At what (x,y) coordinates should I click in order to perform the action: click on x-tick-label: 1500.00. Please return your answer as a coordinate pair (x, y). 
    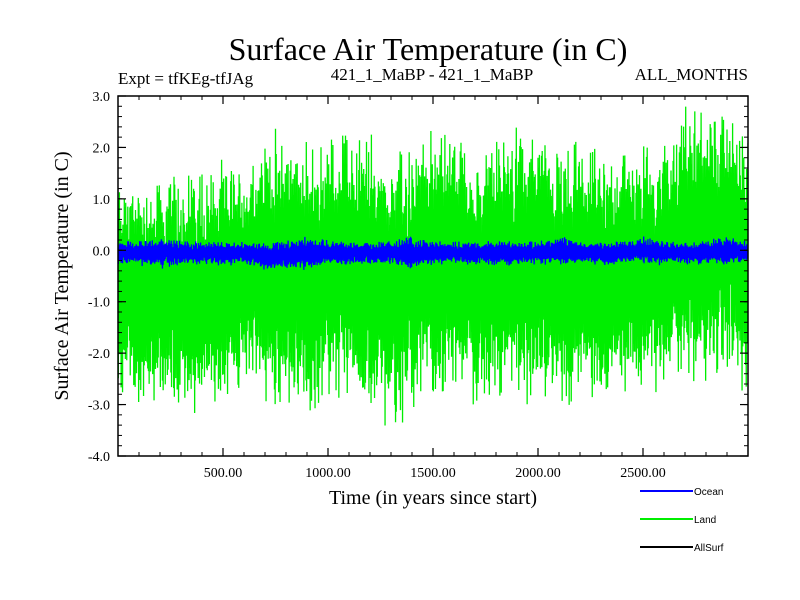
    Looking at the image, I should click on (433, 473).